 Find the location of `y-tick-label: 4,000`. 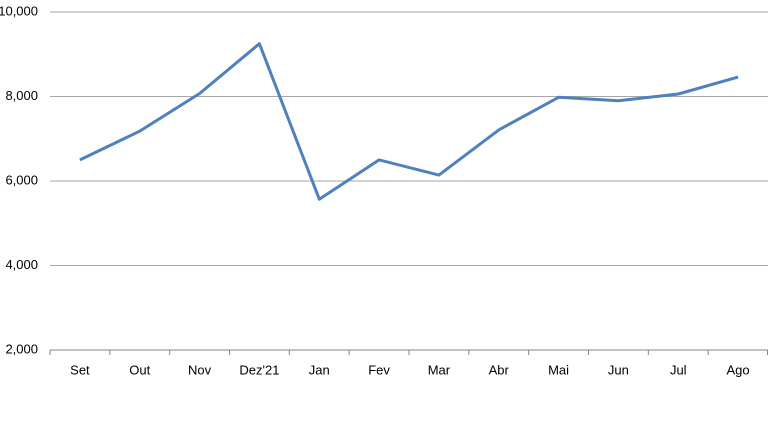

y-tick-label: 4,000 is located at coordinates (21, 264).